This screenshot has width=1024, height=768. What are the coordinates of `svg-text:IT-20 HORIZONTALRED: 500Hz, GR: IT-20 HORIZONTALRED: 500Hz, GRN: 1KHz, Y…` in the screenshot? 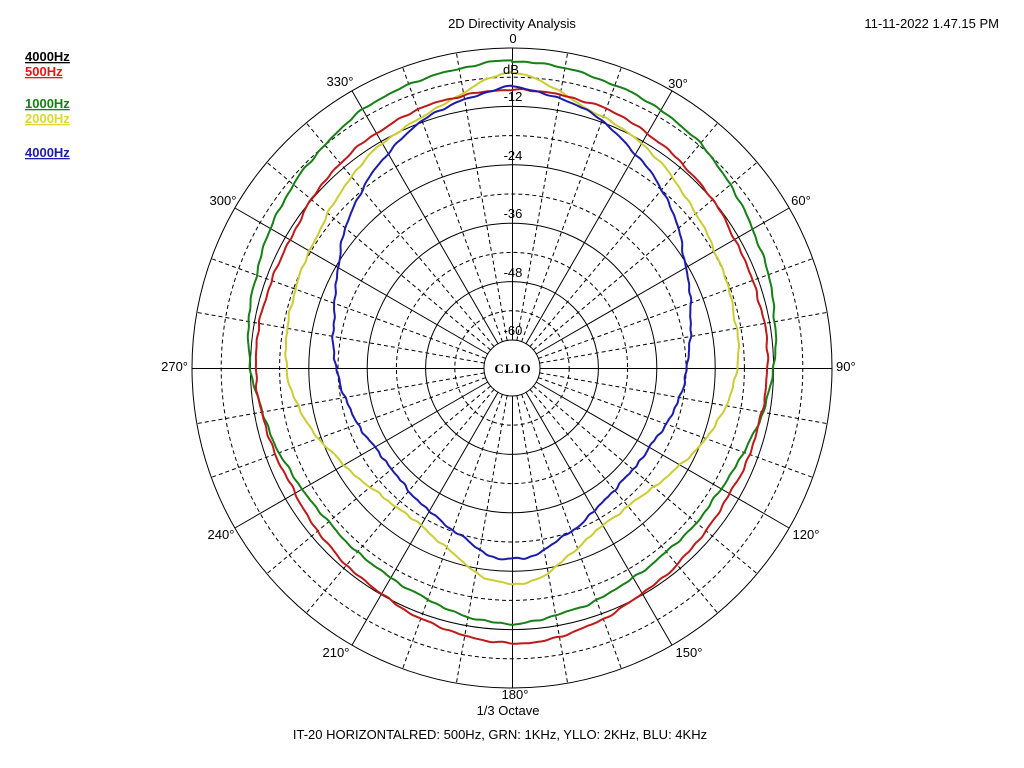 It's located at (500, 734).